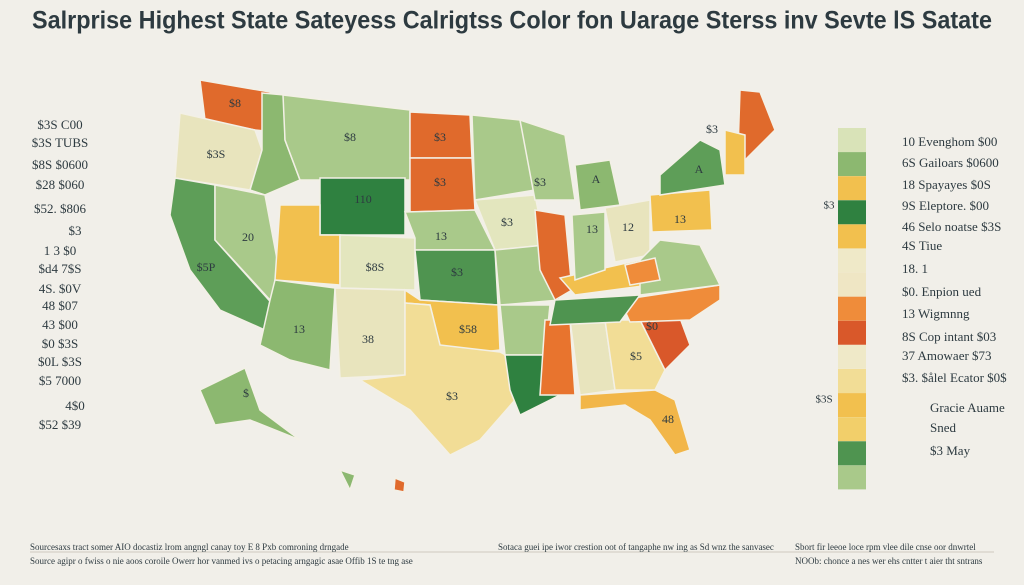 This screenshot has width=1024, height=585. I want to click on map-label: $5, so click(636, 356).